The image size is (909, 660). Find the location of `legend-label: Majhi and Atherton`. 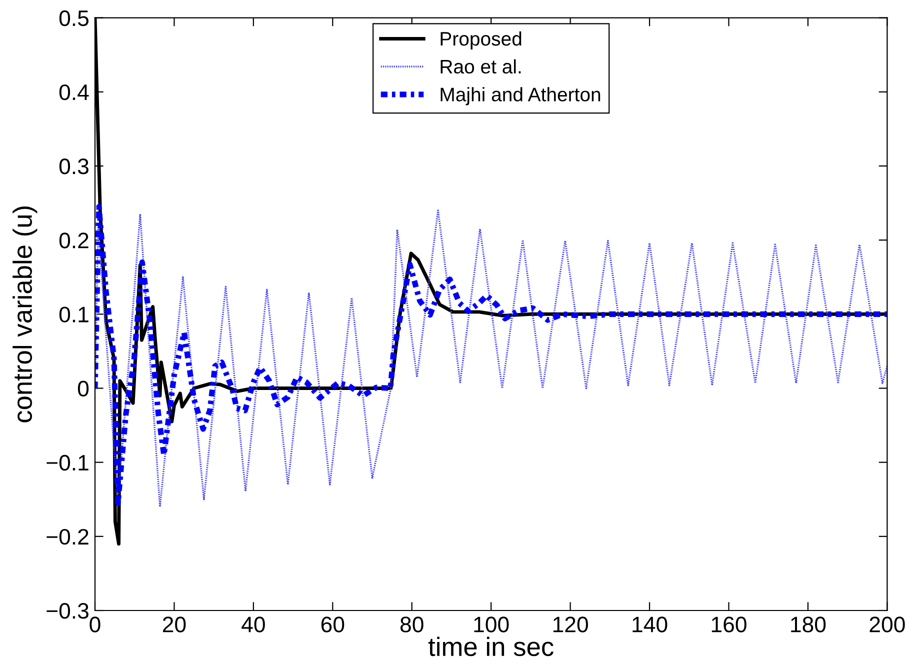

legend-label: Majhi and Atherton is located at coordinates (520, 96).